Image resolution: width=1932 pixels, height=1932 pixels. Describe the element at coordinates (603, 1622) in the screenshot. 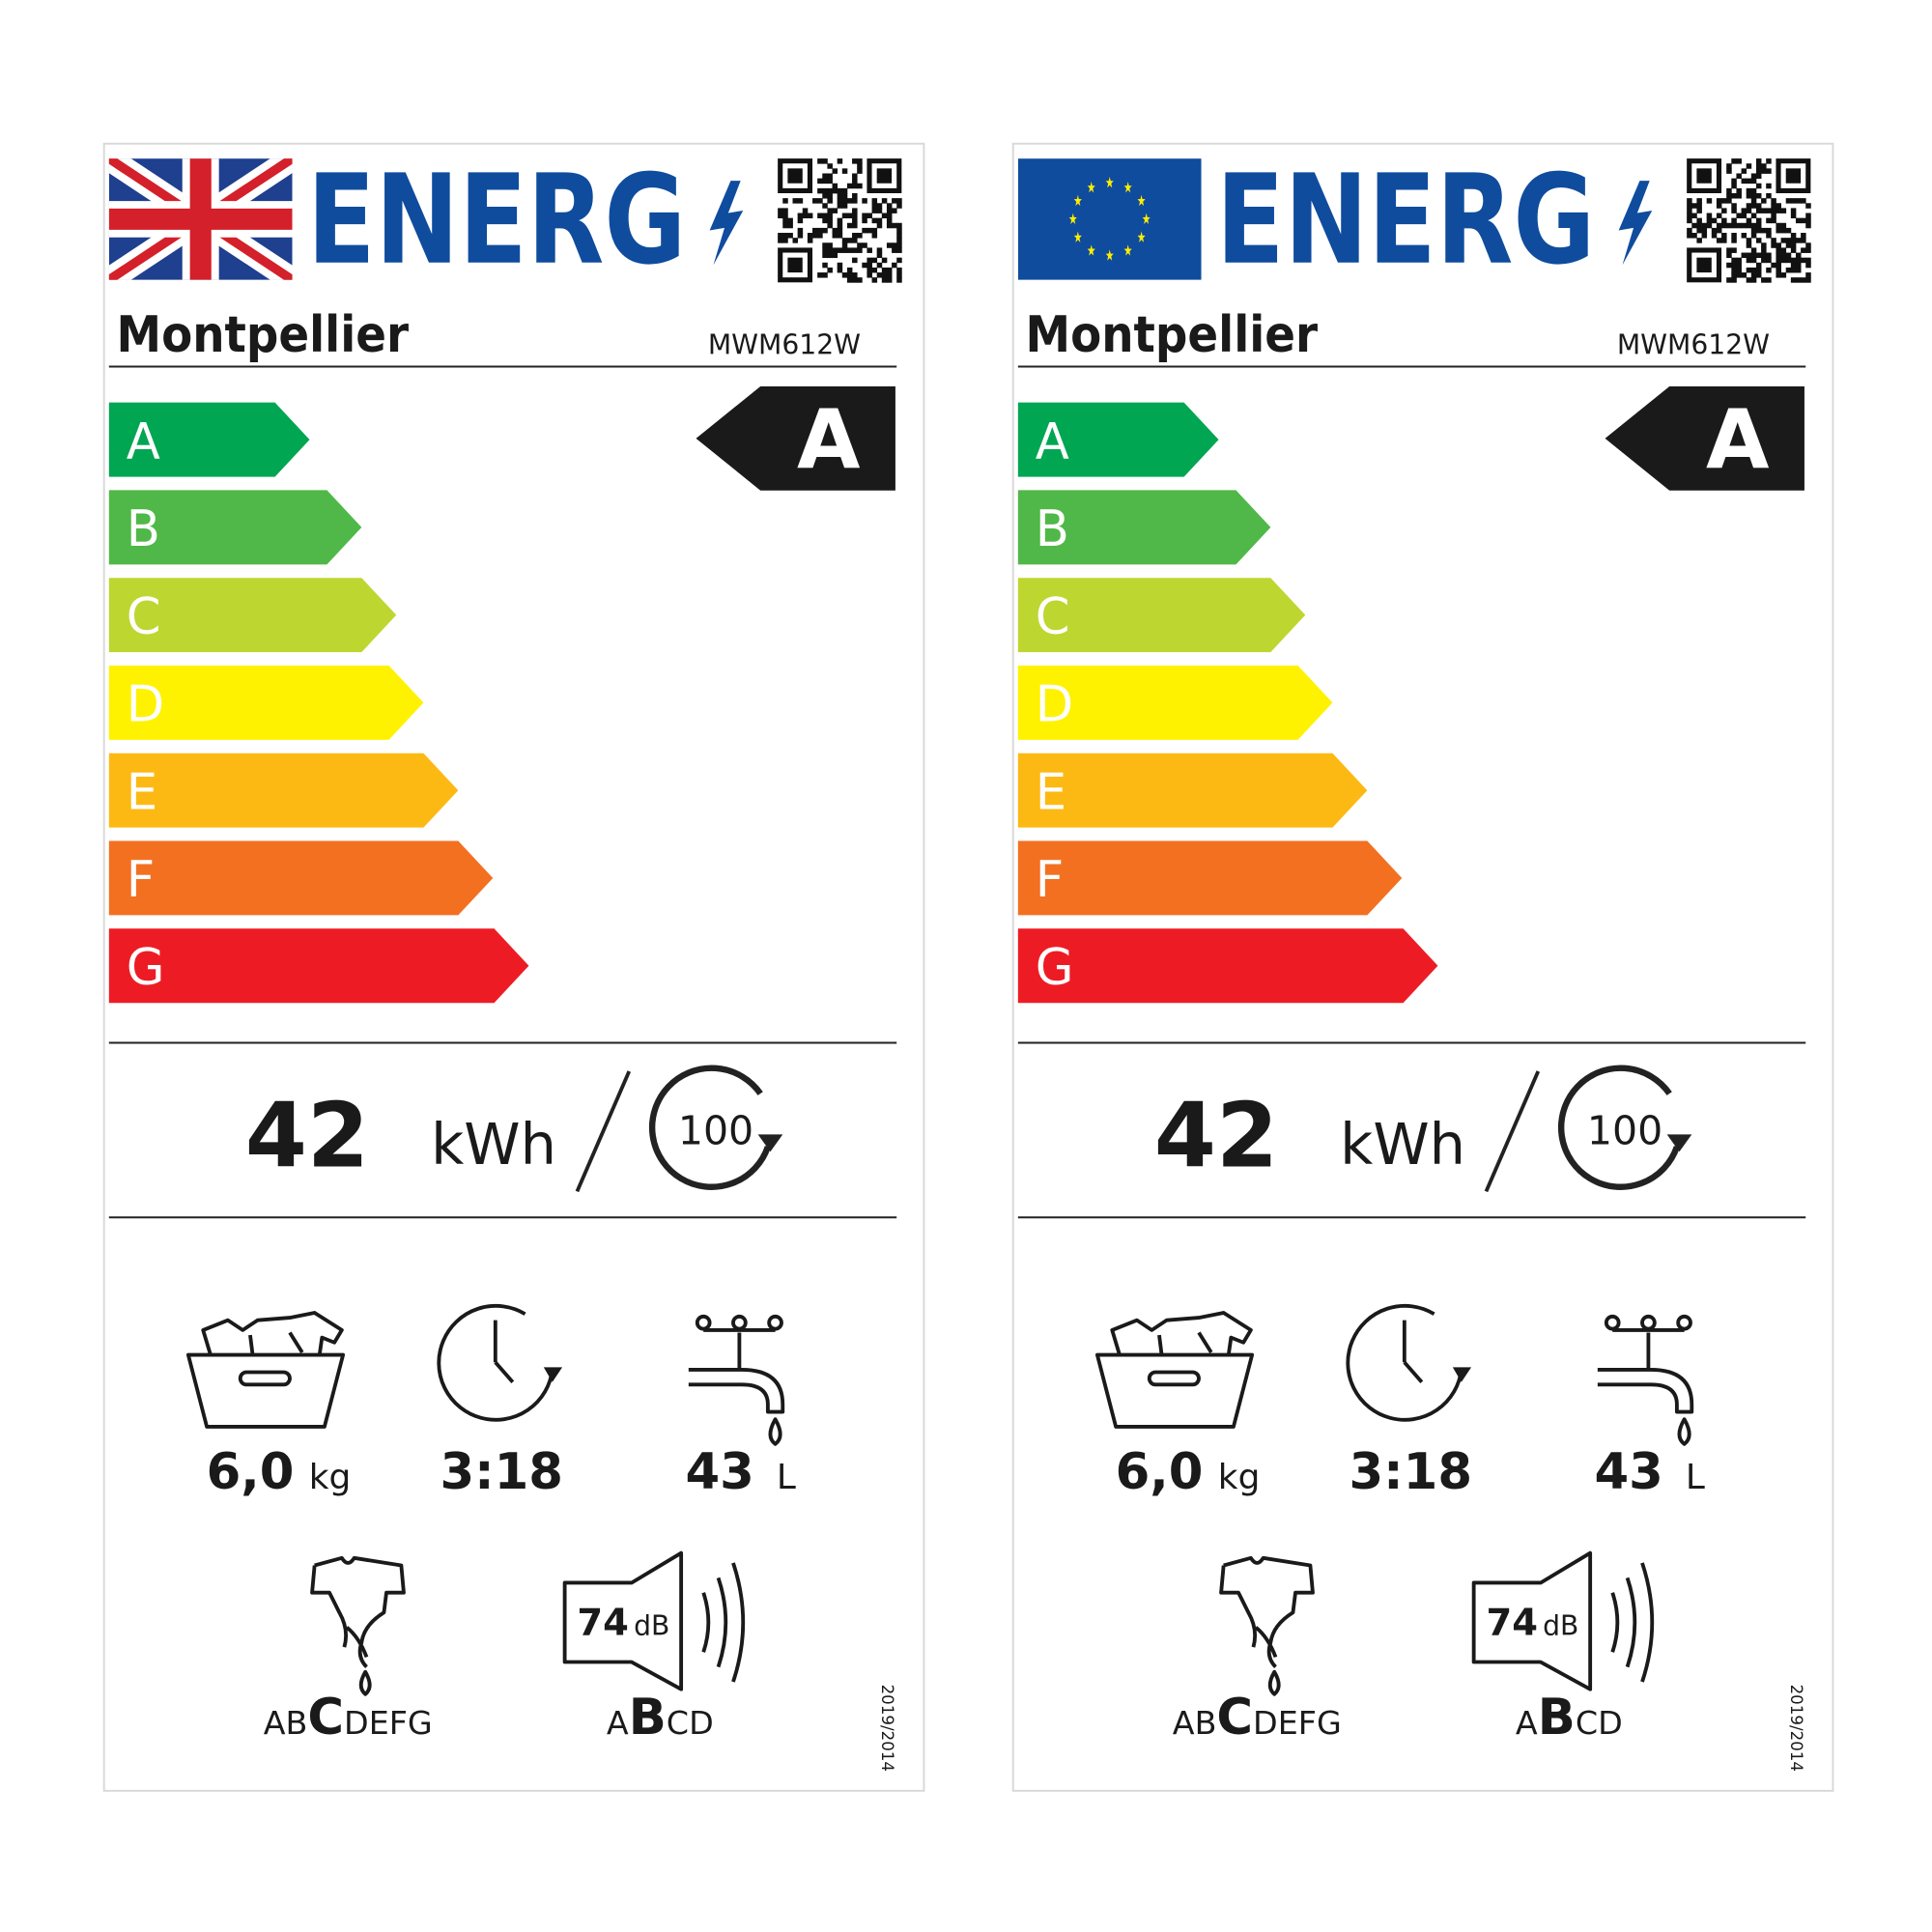

I see `noise-value: 74` at that location.